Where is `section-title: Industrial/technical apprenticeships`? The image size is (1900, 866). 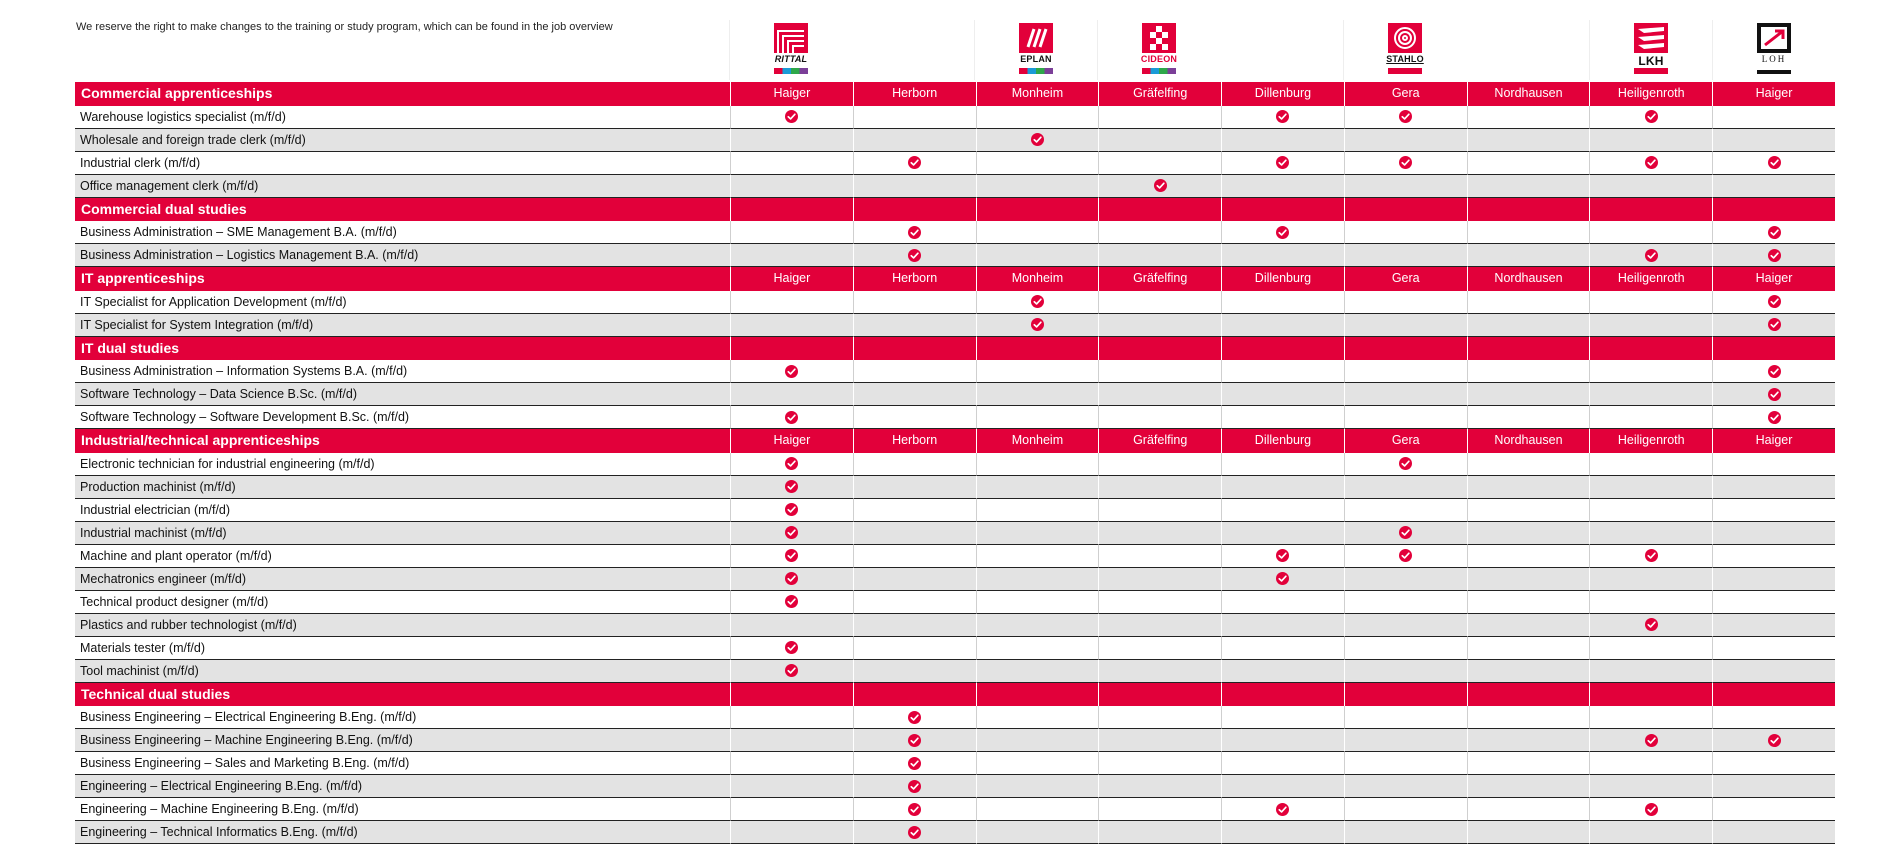
section-title: Industrial/technical apprenticeships is located at coordinates (200, 440).